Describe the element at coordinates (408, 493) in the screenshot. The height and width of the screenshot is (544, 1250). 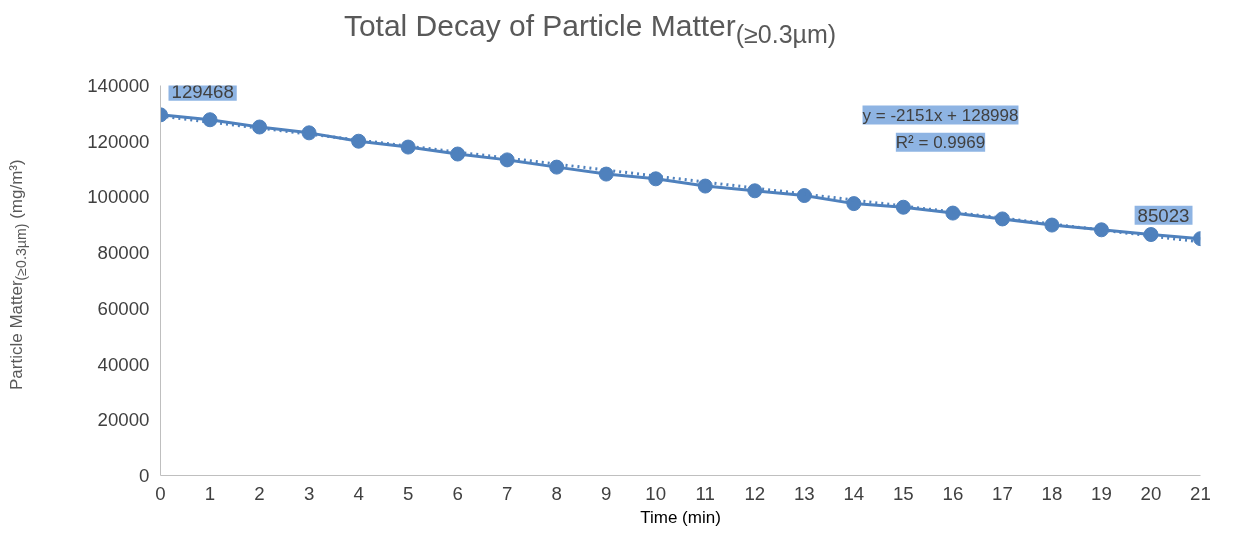
I see `x-tick-label: 5` at that location.